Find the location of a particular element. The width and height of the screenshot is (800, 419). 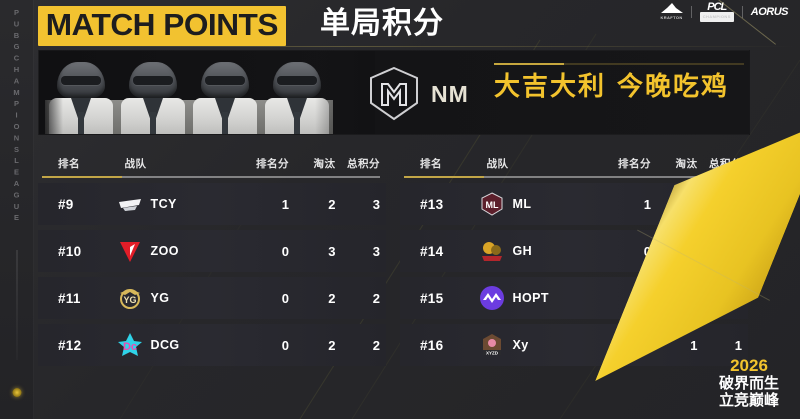

brand-year: 2026 is located at coordinates (749, 365).